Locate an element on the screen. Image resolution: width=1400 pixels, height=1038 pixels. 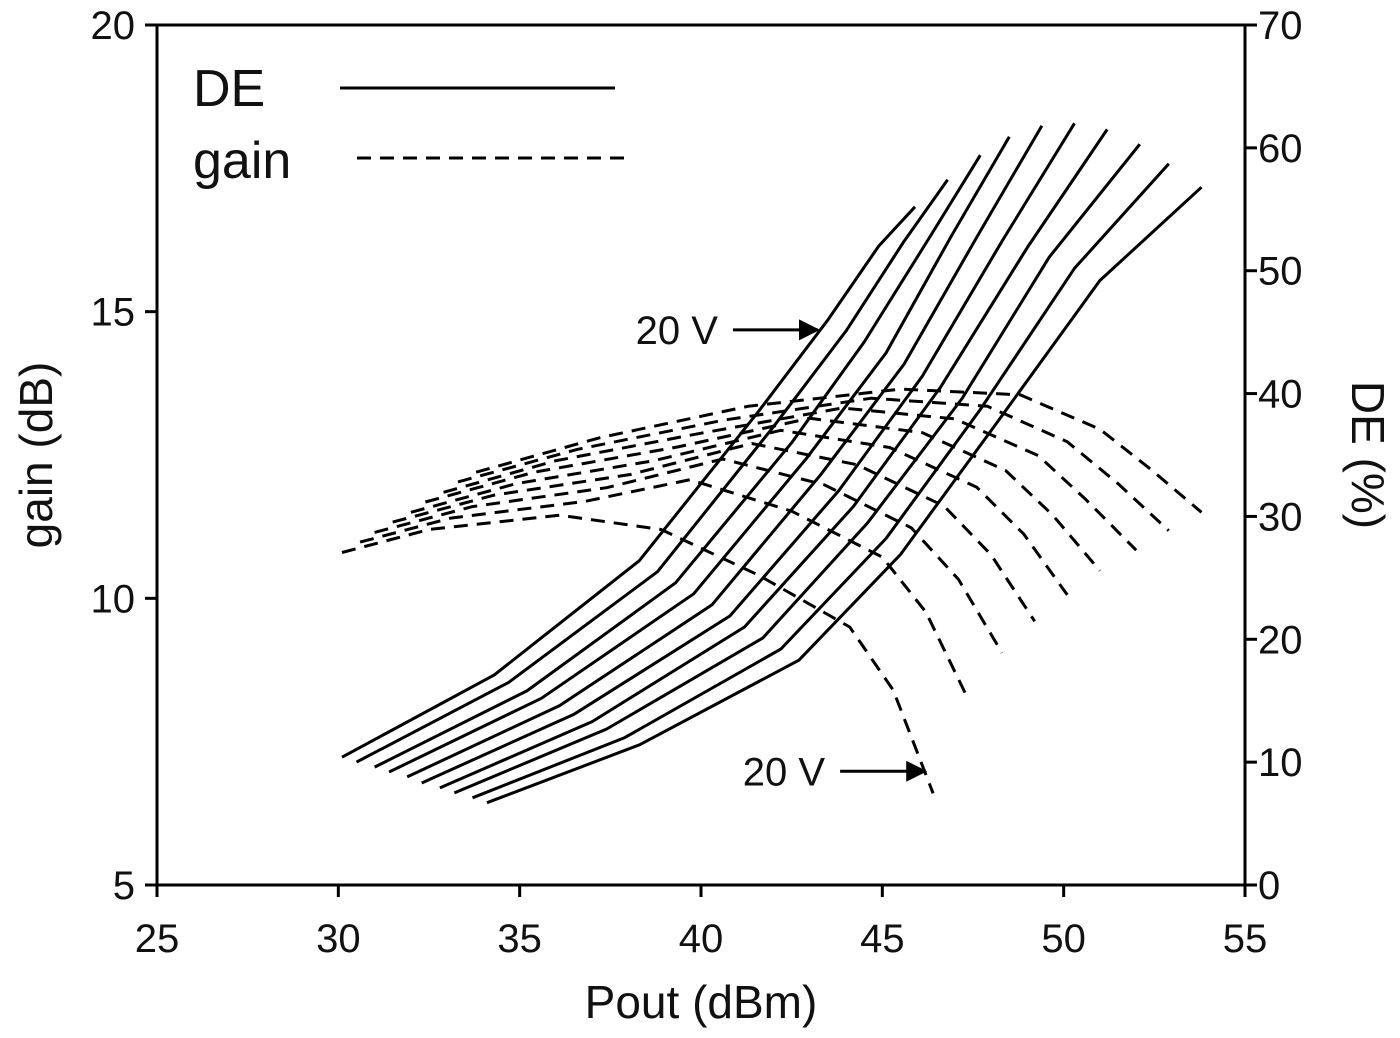
y-axis-title: gain (dB) is located at coordinates (36, 455).